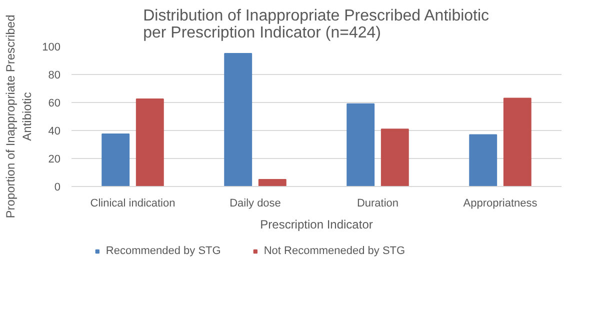  I want to click on y-tick-label: 80, so click(54, 76).